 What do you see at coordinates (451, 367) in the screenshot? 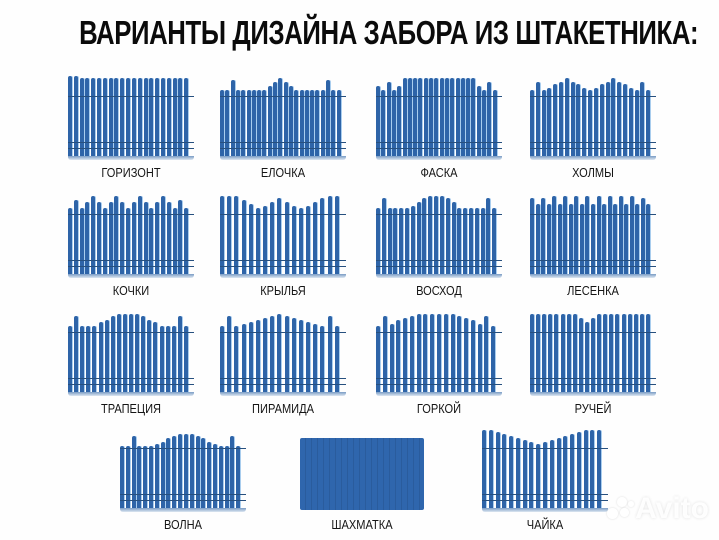
I see `fence-variant-card: ГОРКОЙ` at bounding box center [451, 367].